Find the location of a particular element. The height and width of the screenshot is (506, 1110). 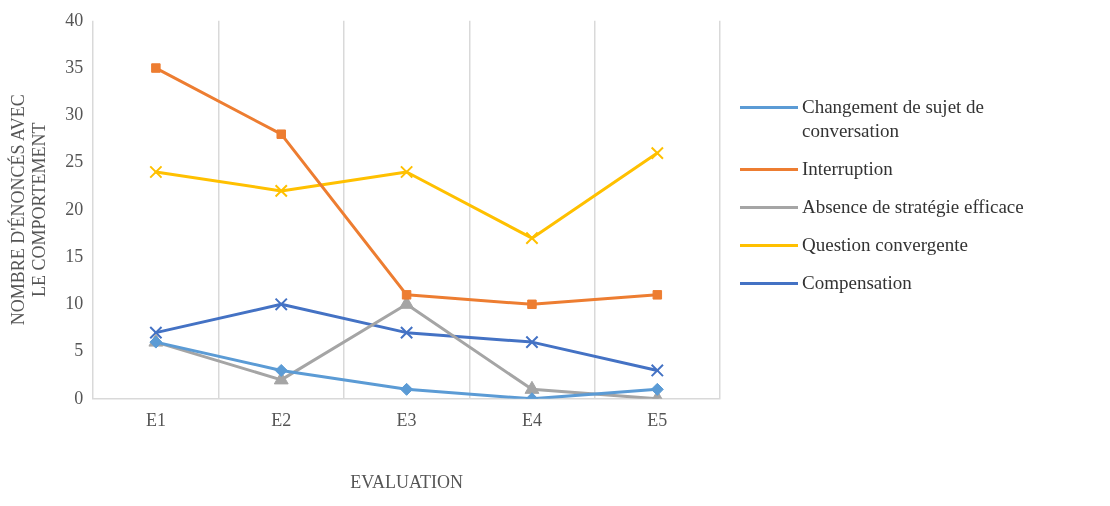

y-tick-label: 30 is located at coordinates (74, 114).